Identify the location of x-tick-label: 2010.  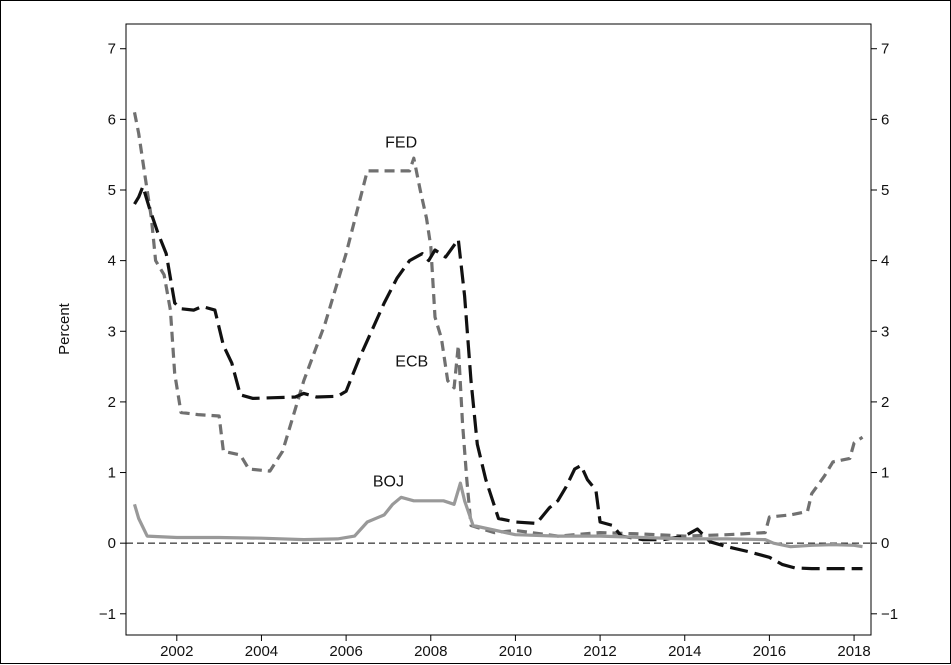
(515, 651).